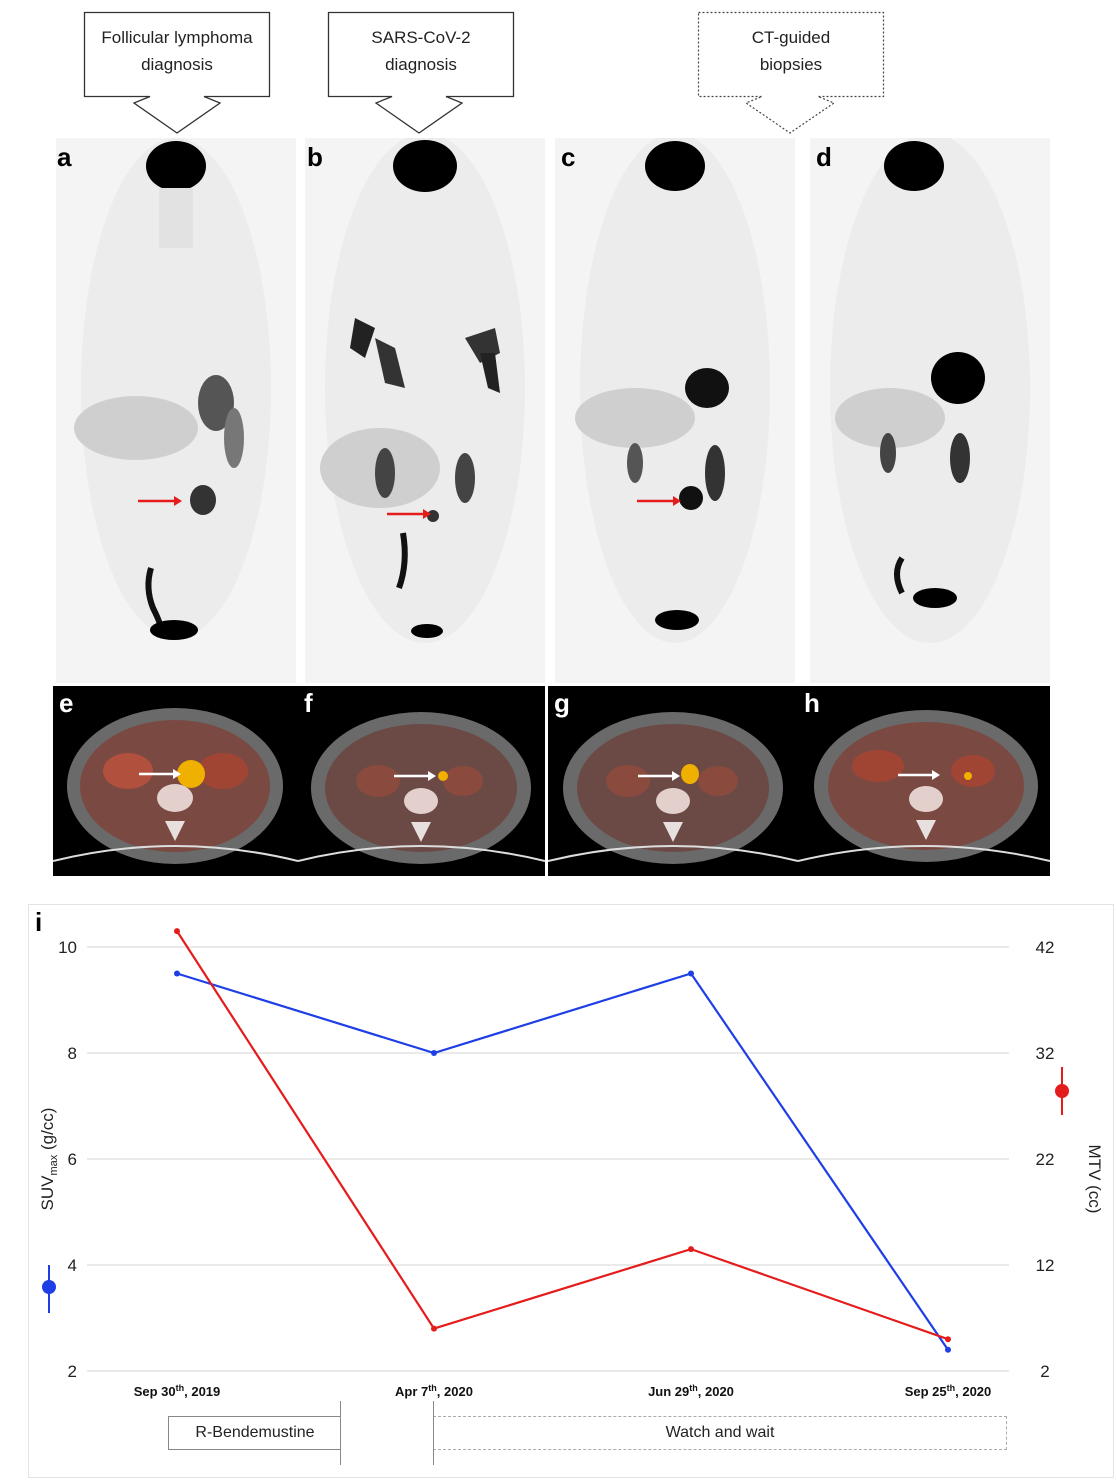 This screenshot has height=1484, width=1117. Describe the element at coordinates (1094, 1179) in the screenshot. I see `y-right-axis-label: MTV (cc)` at that location.